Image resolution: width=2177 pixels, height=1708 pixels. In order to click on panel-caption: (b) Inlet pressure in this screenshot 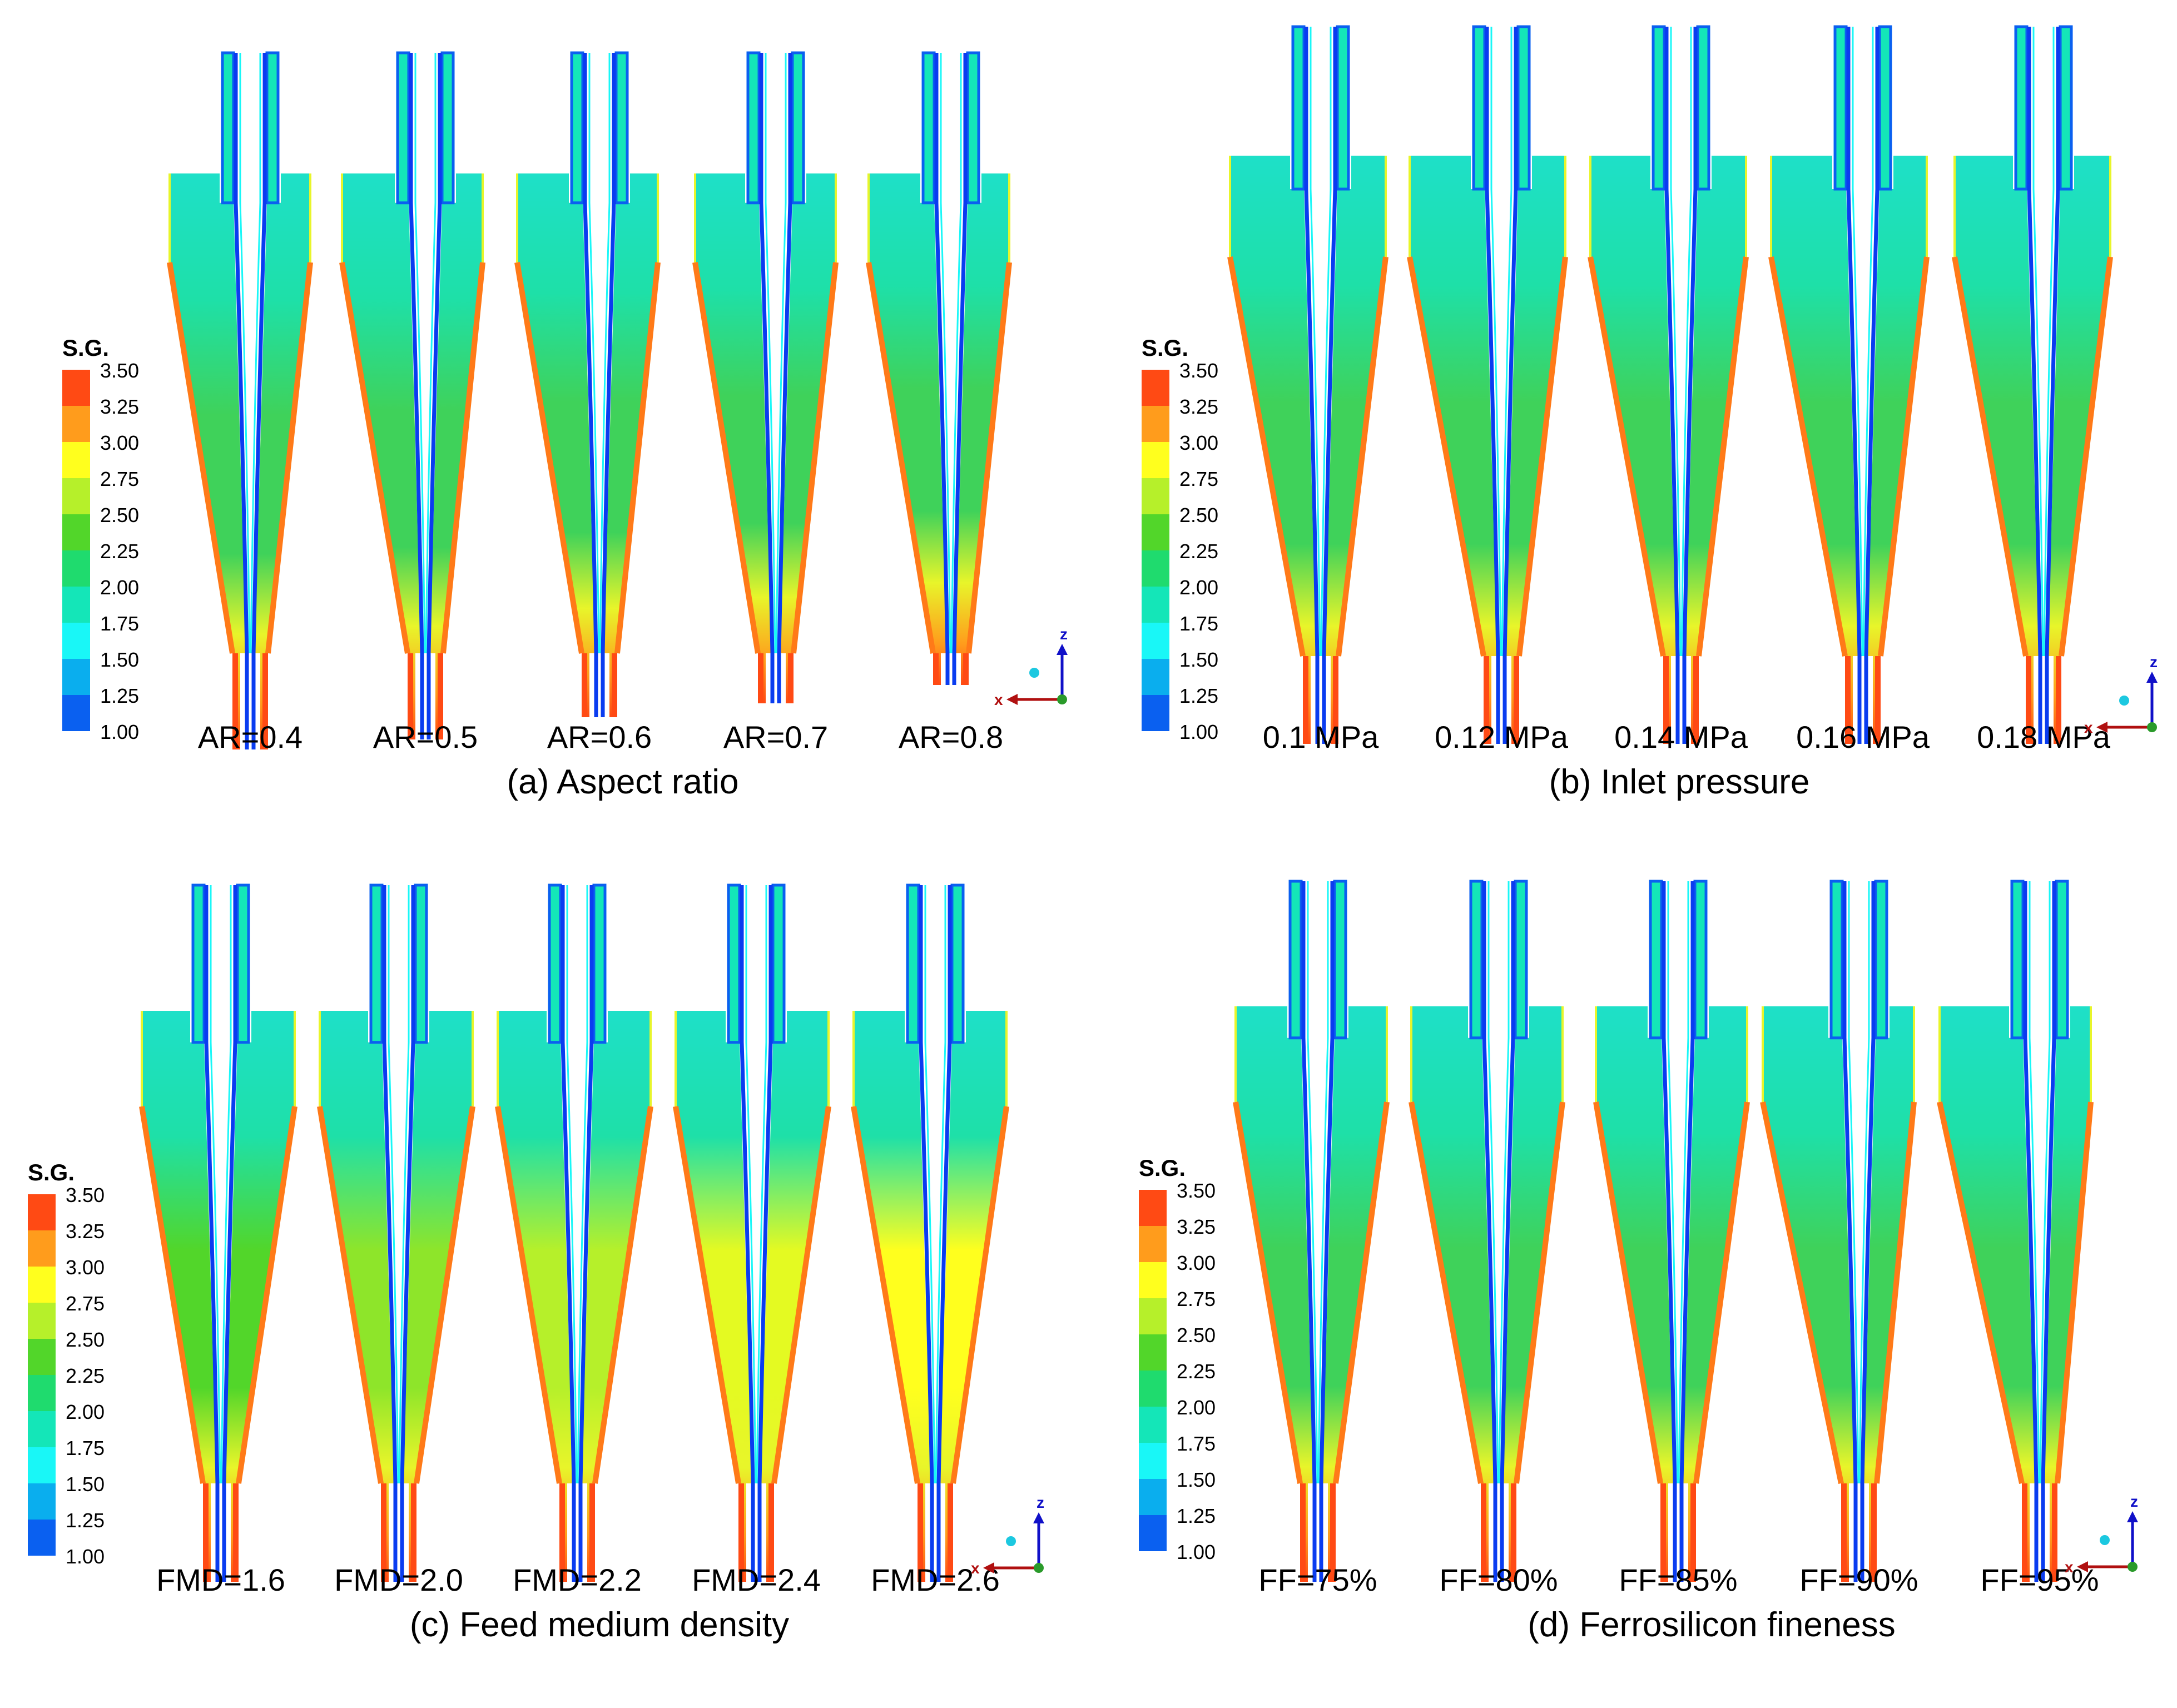, I will do `click(1679, 782)`.